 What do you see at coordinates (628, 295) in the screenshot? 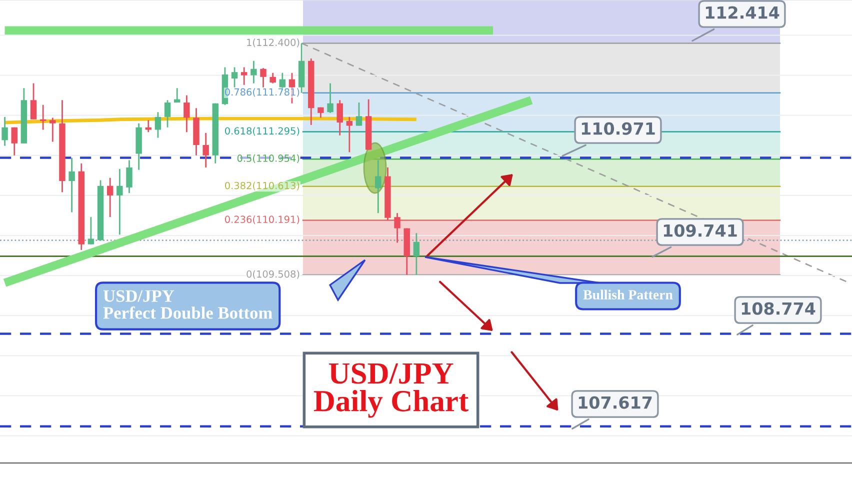
I see `annotation: Bullish Pattern` at bounding box center [628, 295].